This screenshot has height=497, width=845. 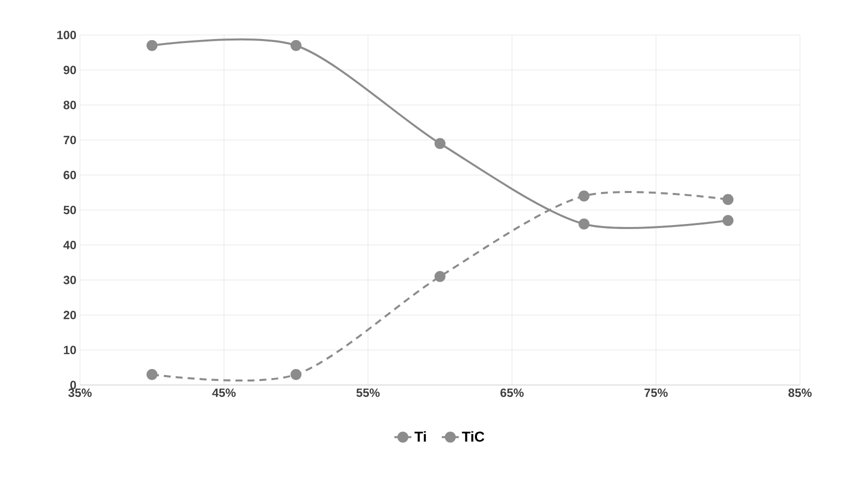 I want to click on legend-label: Ti, so click(x=420, y=436).